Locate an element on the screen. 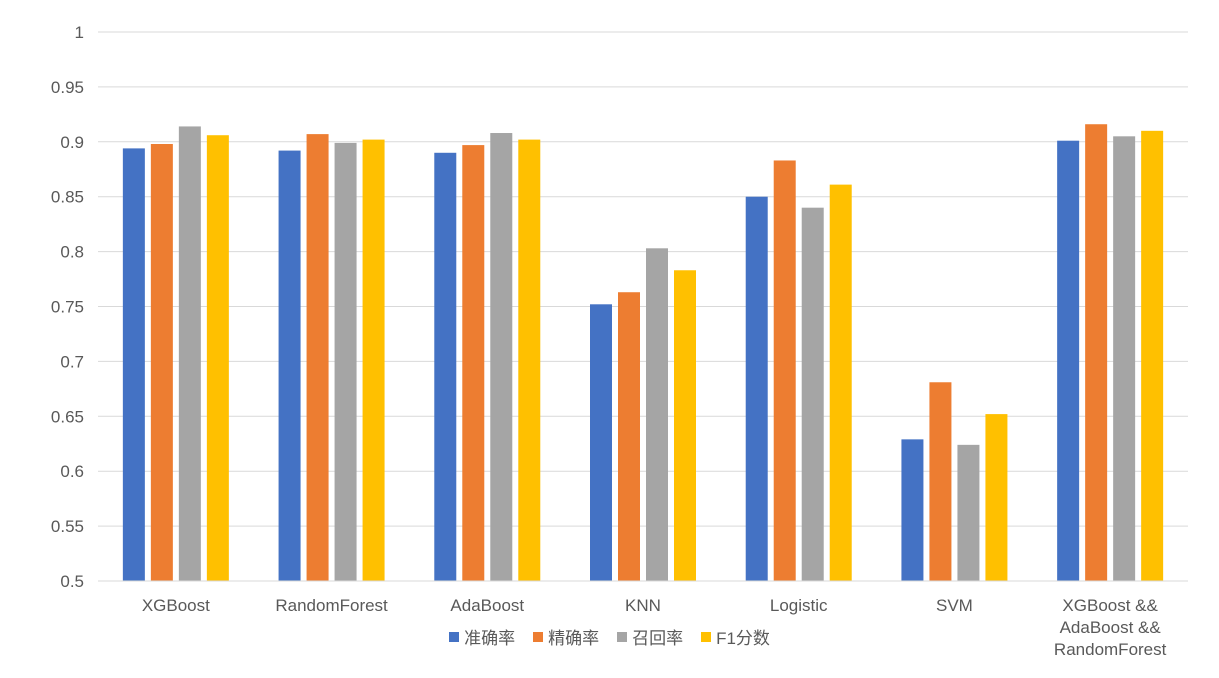  y-tick-label: 0.7 is located at coordinates (72, 361).